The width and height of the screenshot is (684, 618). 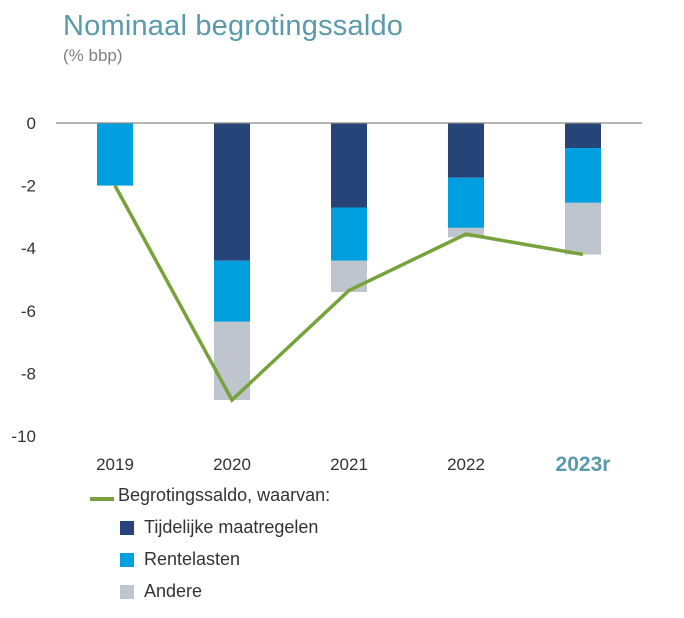 I want to click on y-tick-label: -2, so click(x=28, y=186).